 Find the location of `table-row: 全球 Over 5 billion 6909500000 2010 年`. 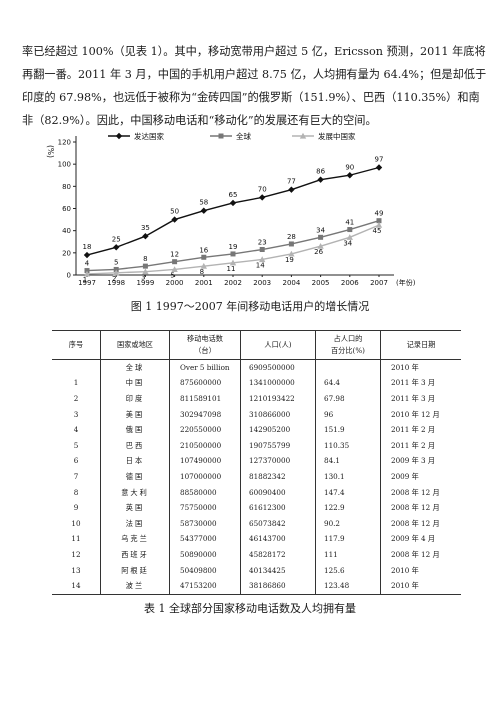

table-row: 全球 Over 5 billion 6909500000 2010 年 is located at coordinates (256, 367).